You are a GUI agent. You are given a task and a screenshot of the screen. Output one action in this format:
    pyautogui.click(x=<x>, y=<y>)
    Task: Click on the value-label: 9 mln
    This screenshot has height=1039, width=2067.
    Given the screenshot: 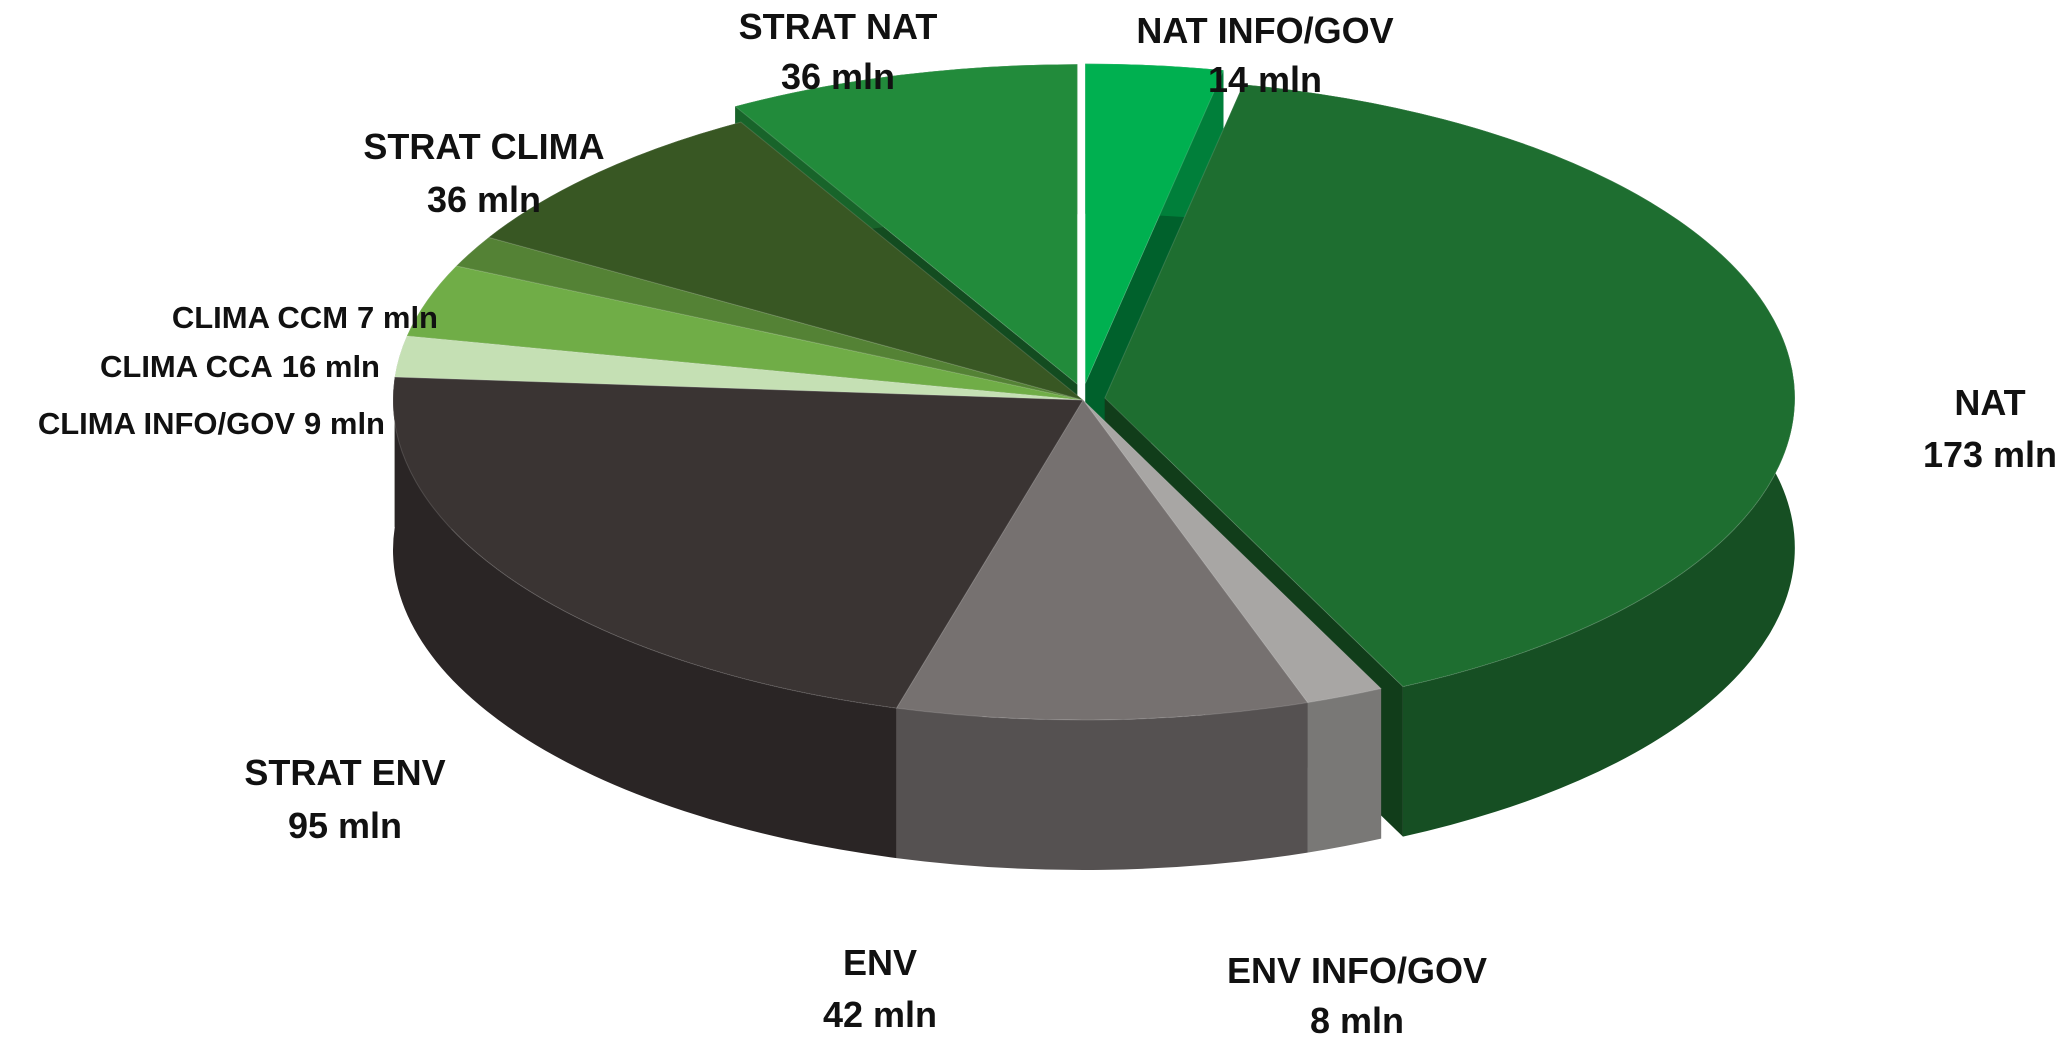 What is the action you would take?
    pyautogui.click(x=344, y=423)
    